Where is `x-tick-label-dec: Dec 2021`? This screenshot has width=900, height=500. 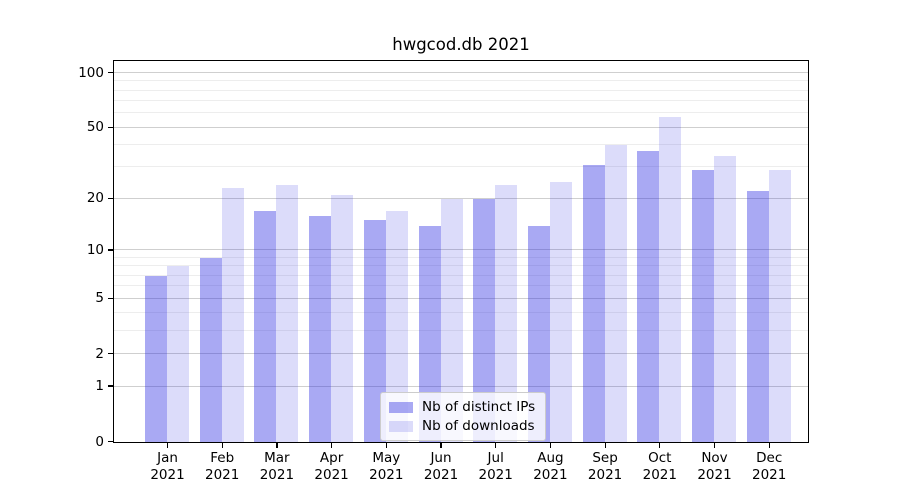 x-tick-label-dec: Dec 2021 is located at coordinates (769, 466).